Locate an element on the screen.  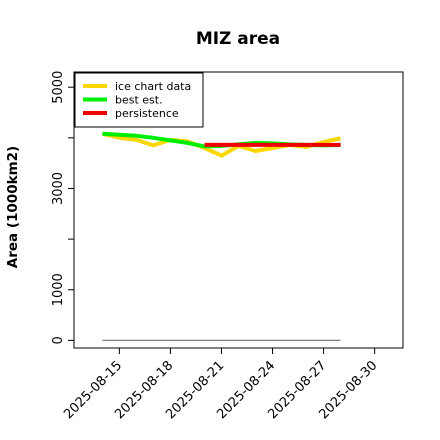
y-tick-label: 3000 is located at coordinates (58, 188).